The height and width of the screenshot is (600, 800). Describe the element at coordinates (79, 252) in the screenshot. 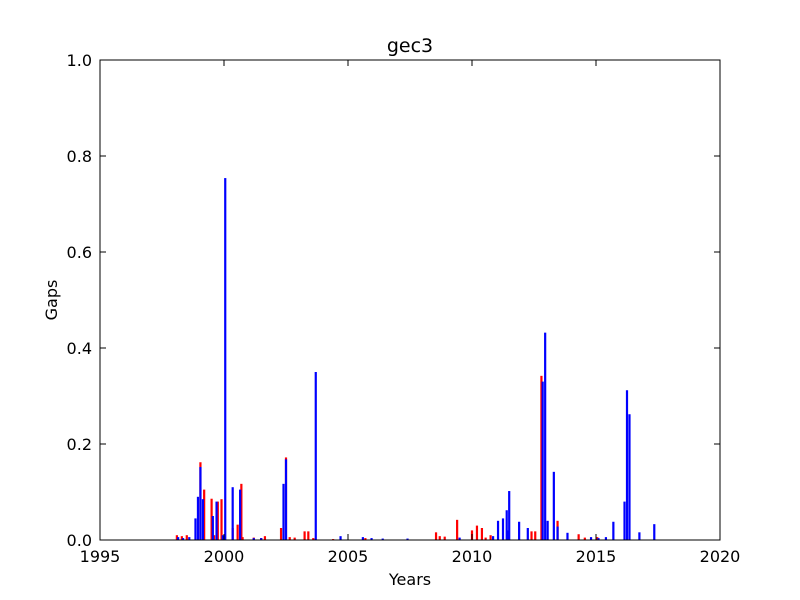

I see `y-tick-label: 0.6` at that location.